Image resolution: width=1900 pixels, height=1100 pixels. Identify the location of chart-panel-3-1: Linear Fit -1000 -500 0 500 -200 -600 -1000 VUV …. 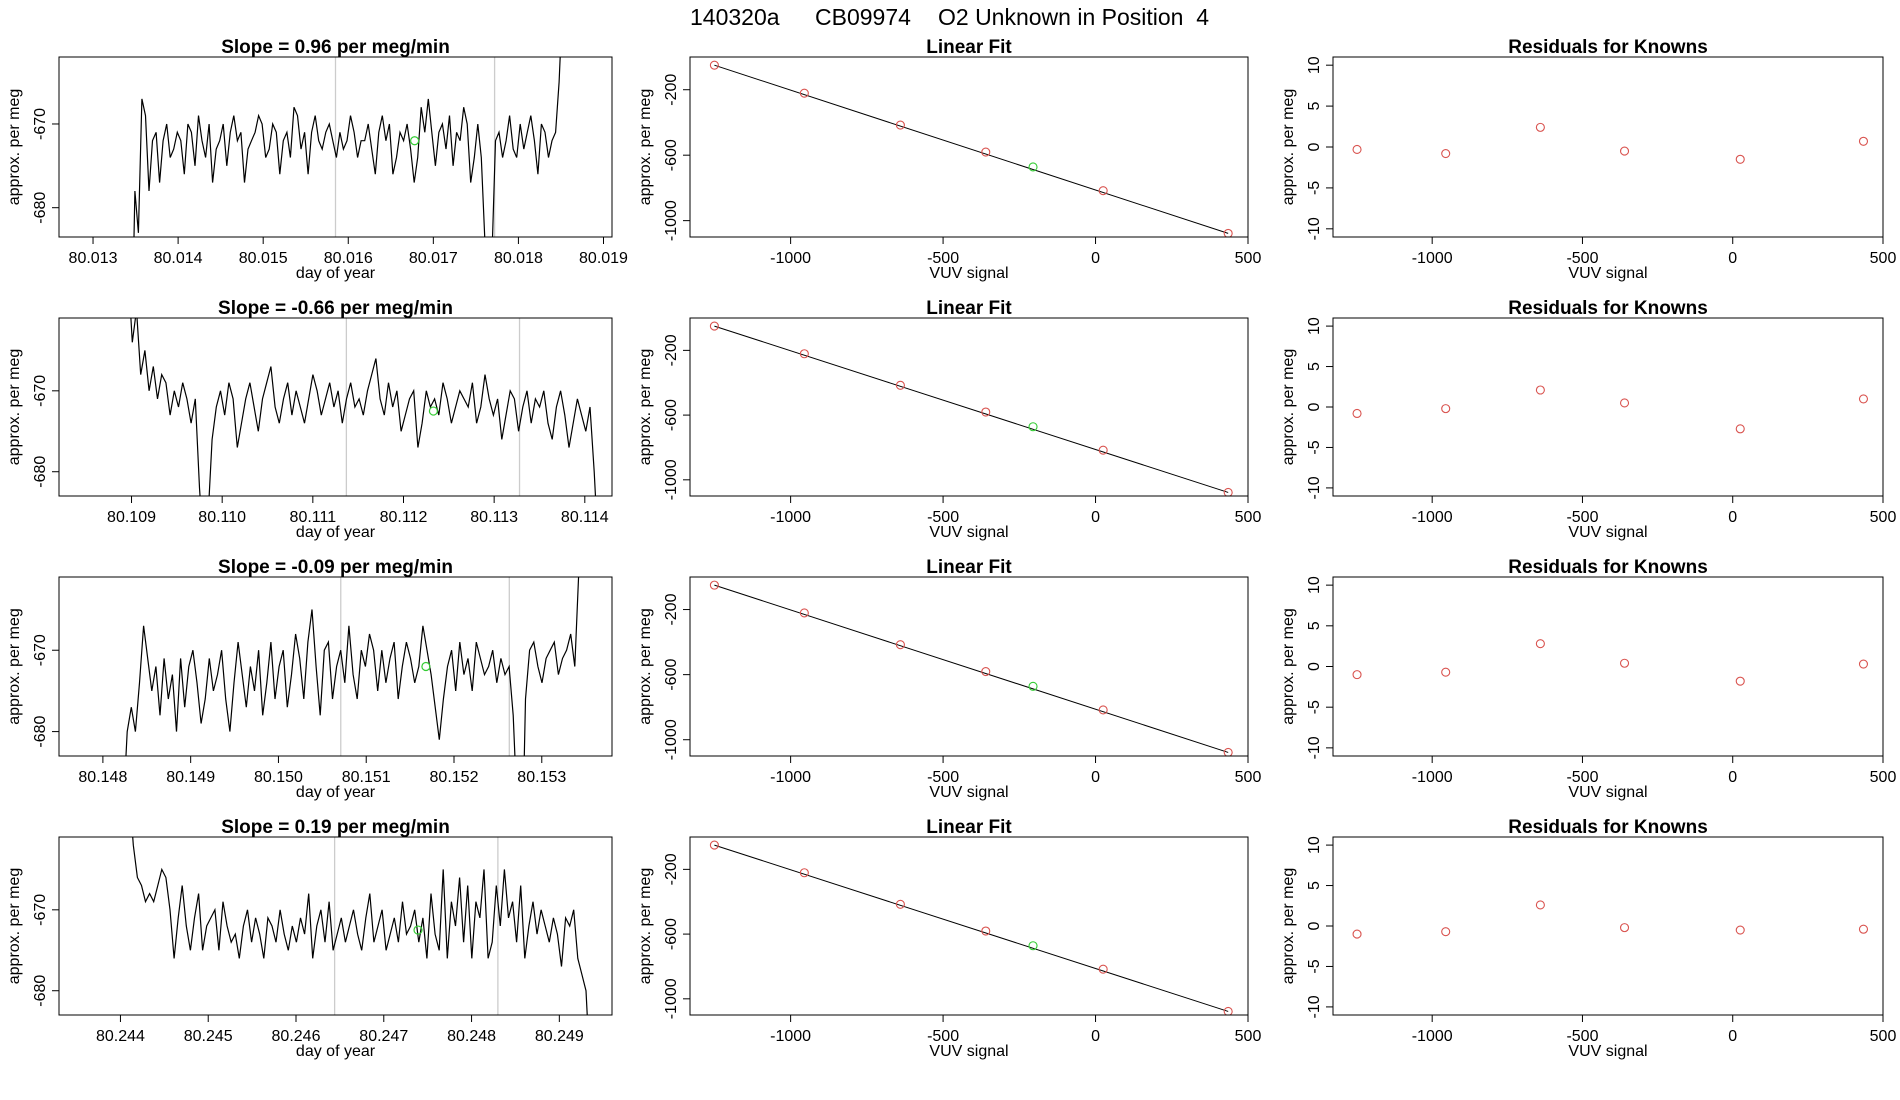
(949, 938).